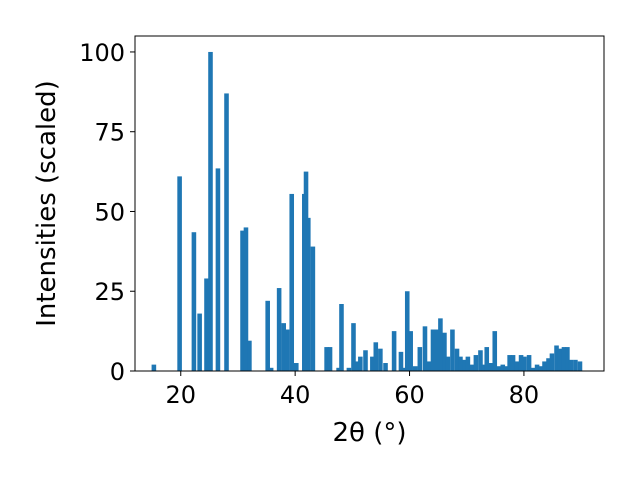 The height and width of the screenshot is (480, 640). I want to click on y-tick-label: 50, so click(109, 212).